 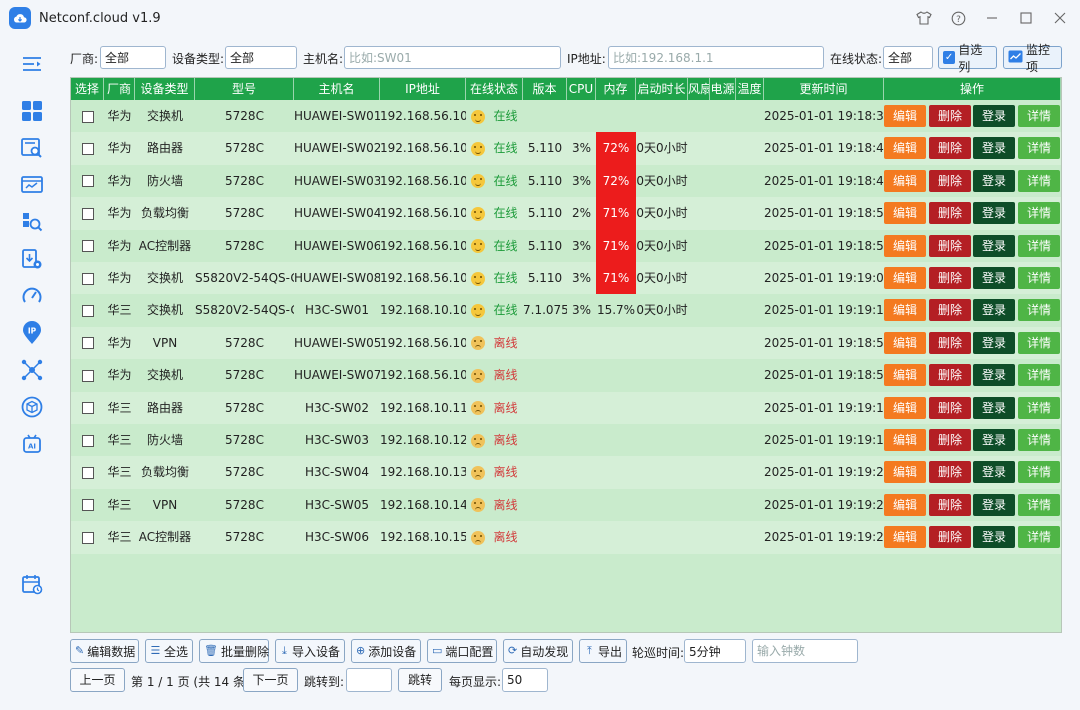 I want to click on auto-discover-button: ⟳ 自动发现, so click(x=538, y=651).